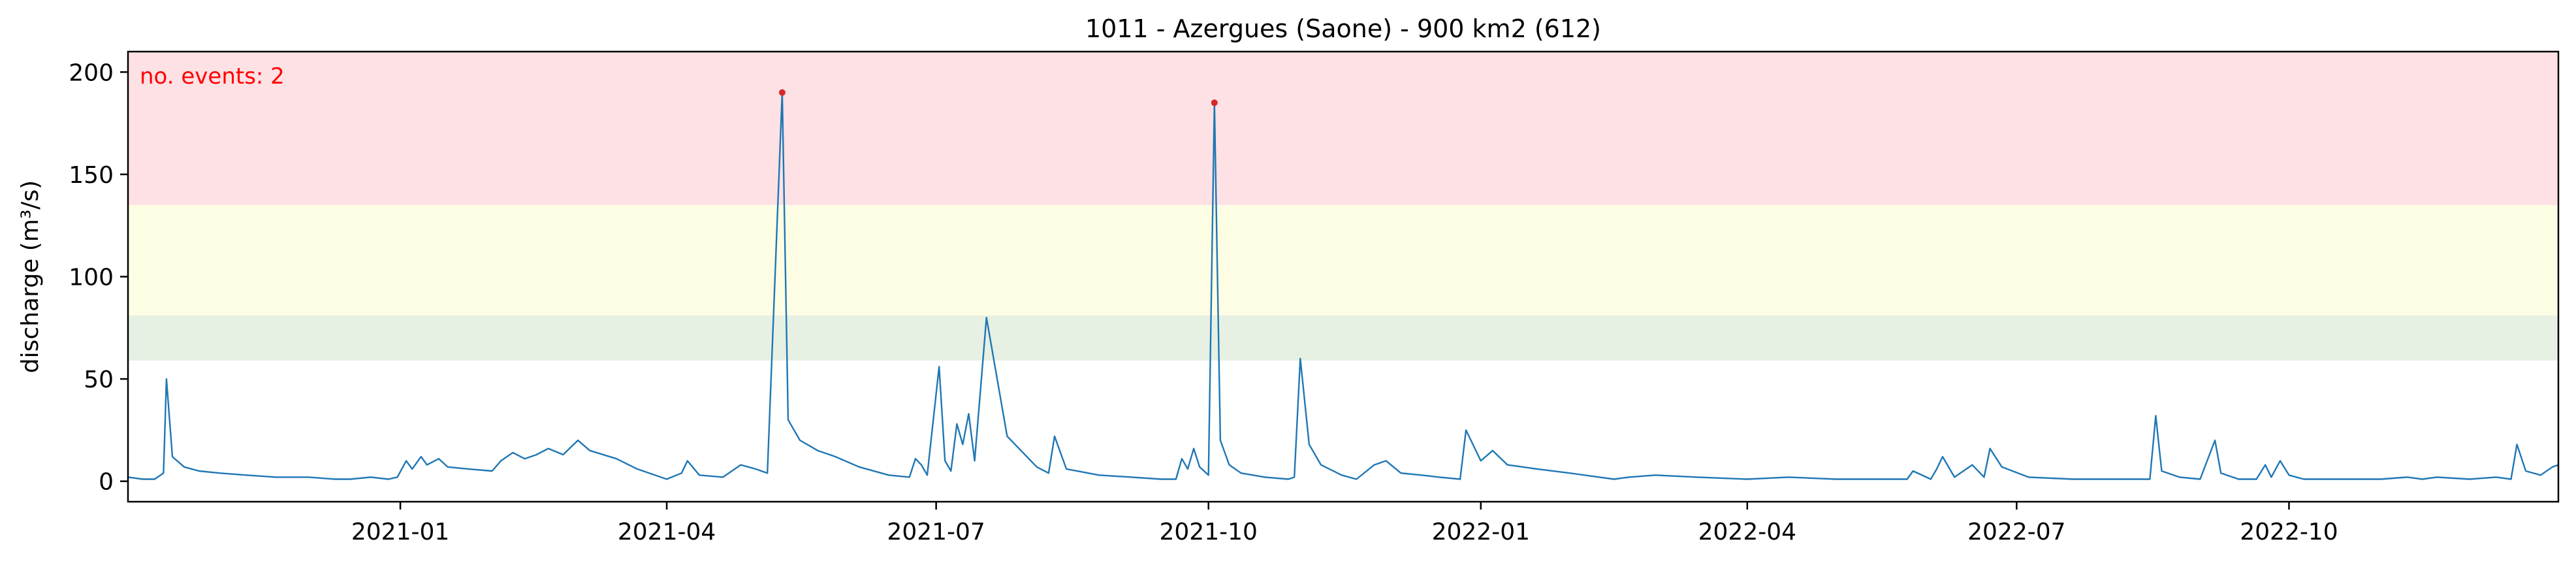  I want to click on y-tick-label: 150, so click(92, 175).